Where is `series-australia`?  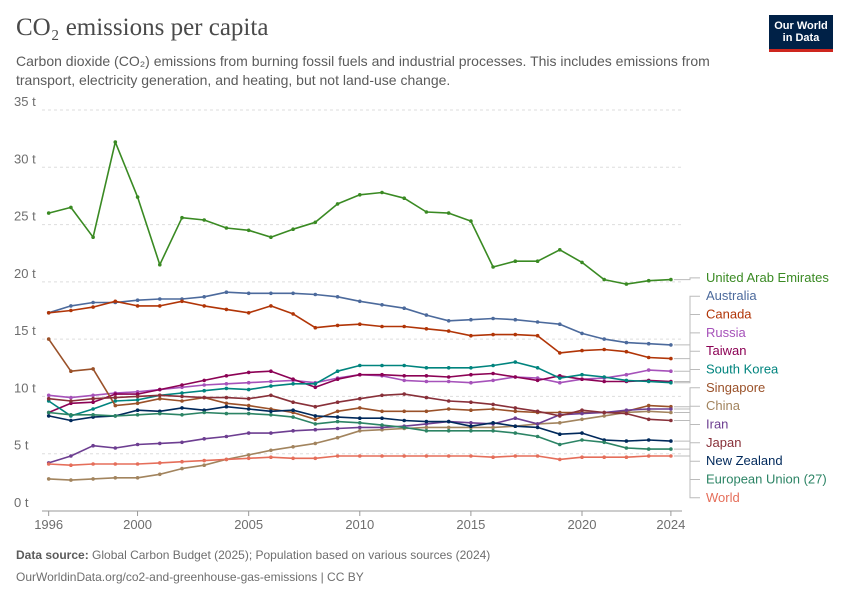 series-australia is located at coordinates (359, 318).